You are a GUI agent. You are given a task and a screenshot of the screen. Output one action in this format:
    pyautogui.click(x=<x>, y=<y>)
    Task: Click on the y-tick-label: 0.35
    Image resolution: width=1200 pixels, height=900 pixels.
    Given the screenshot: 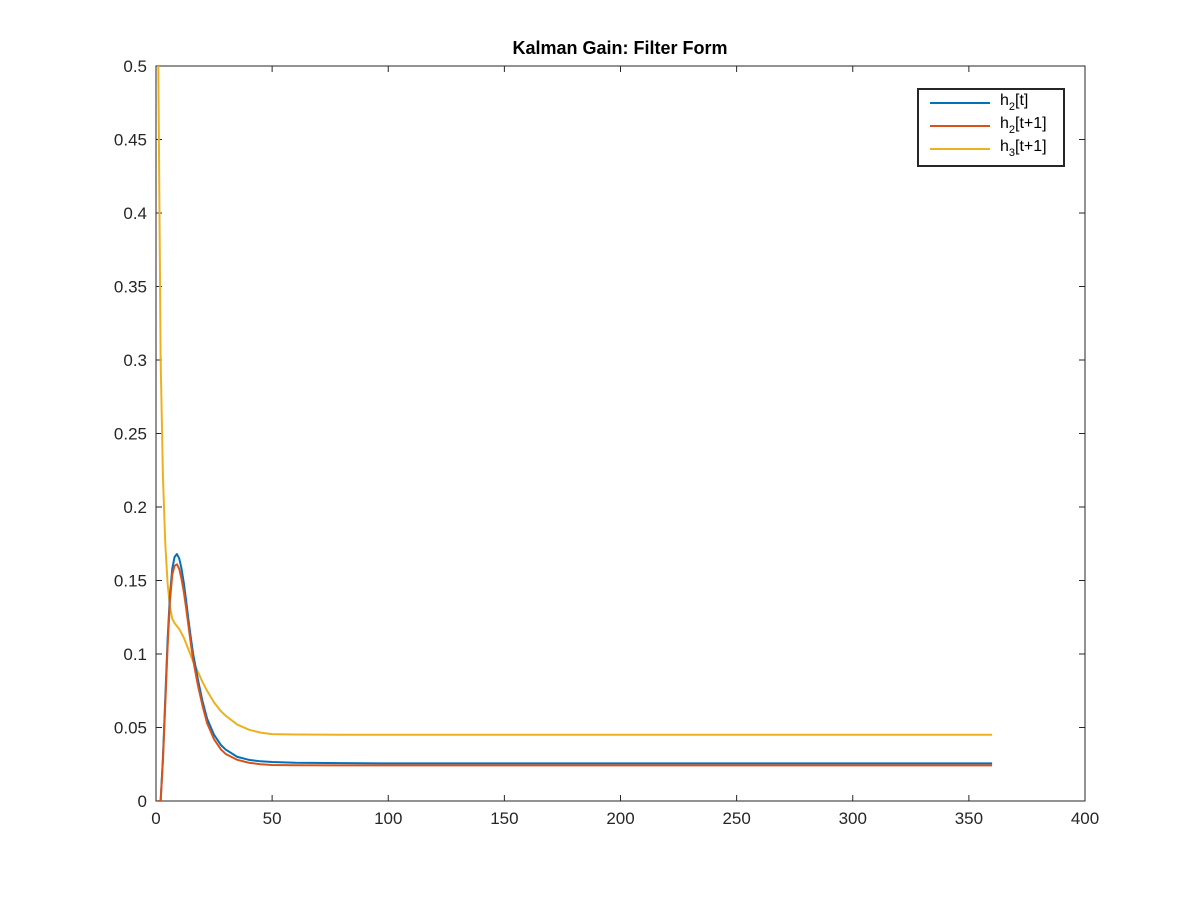 What is the action you would take?
    pyautogui.click(x=130, y=287)
    